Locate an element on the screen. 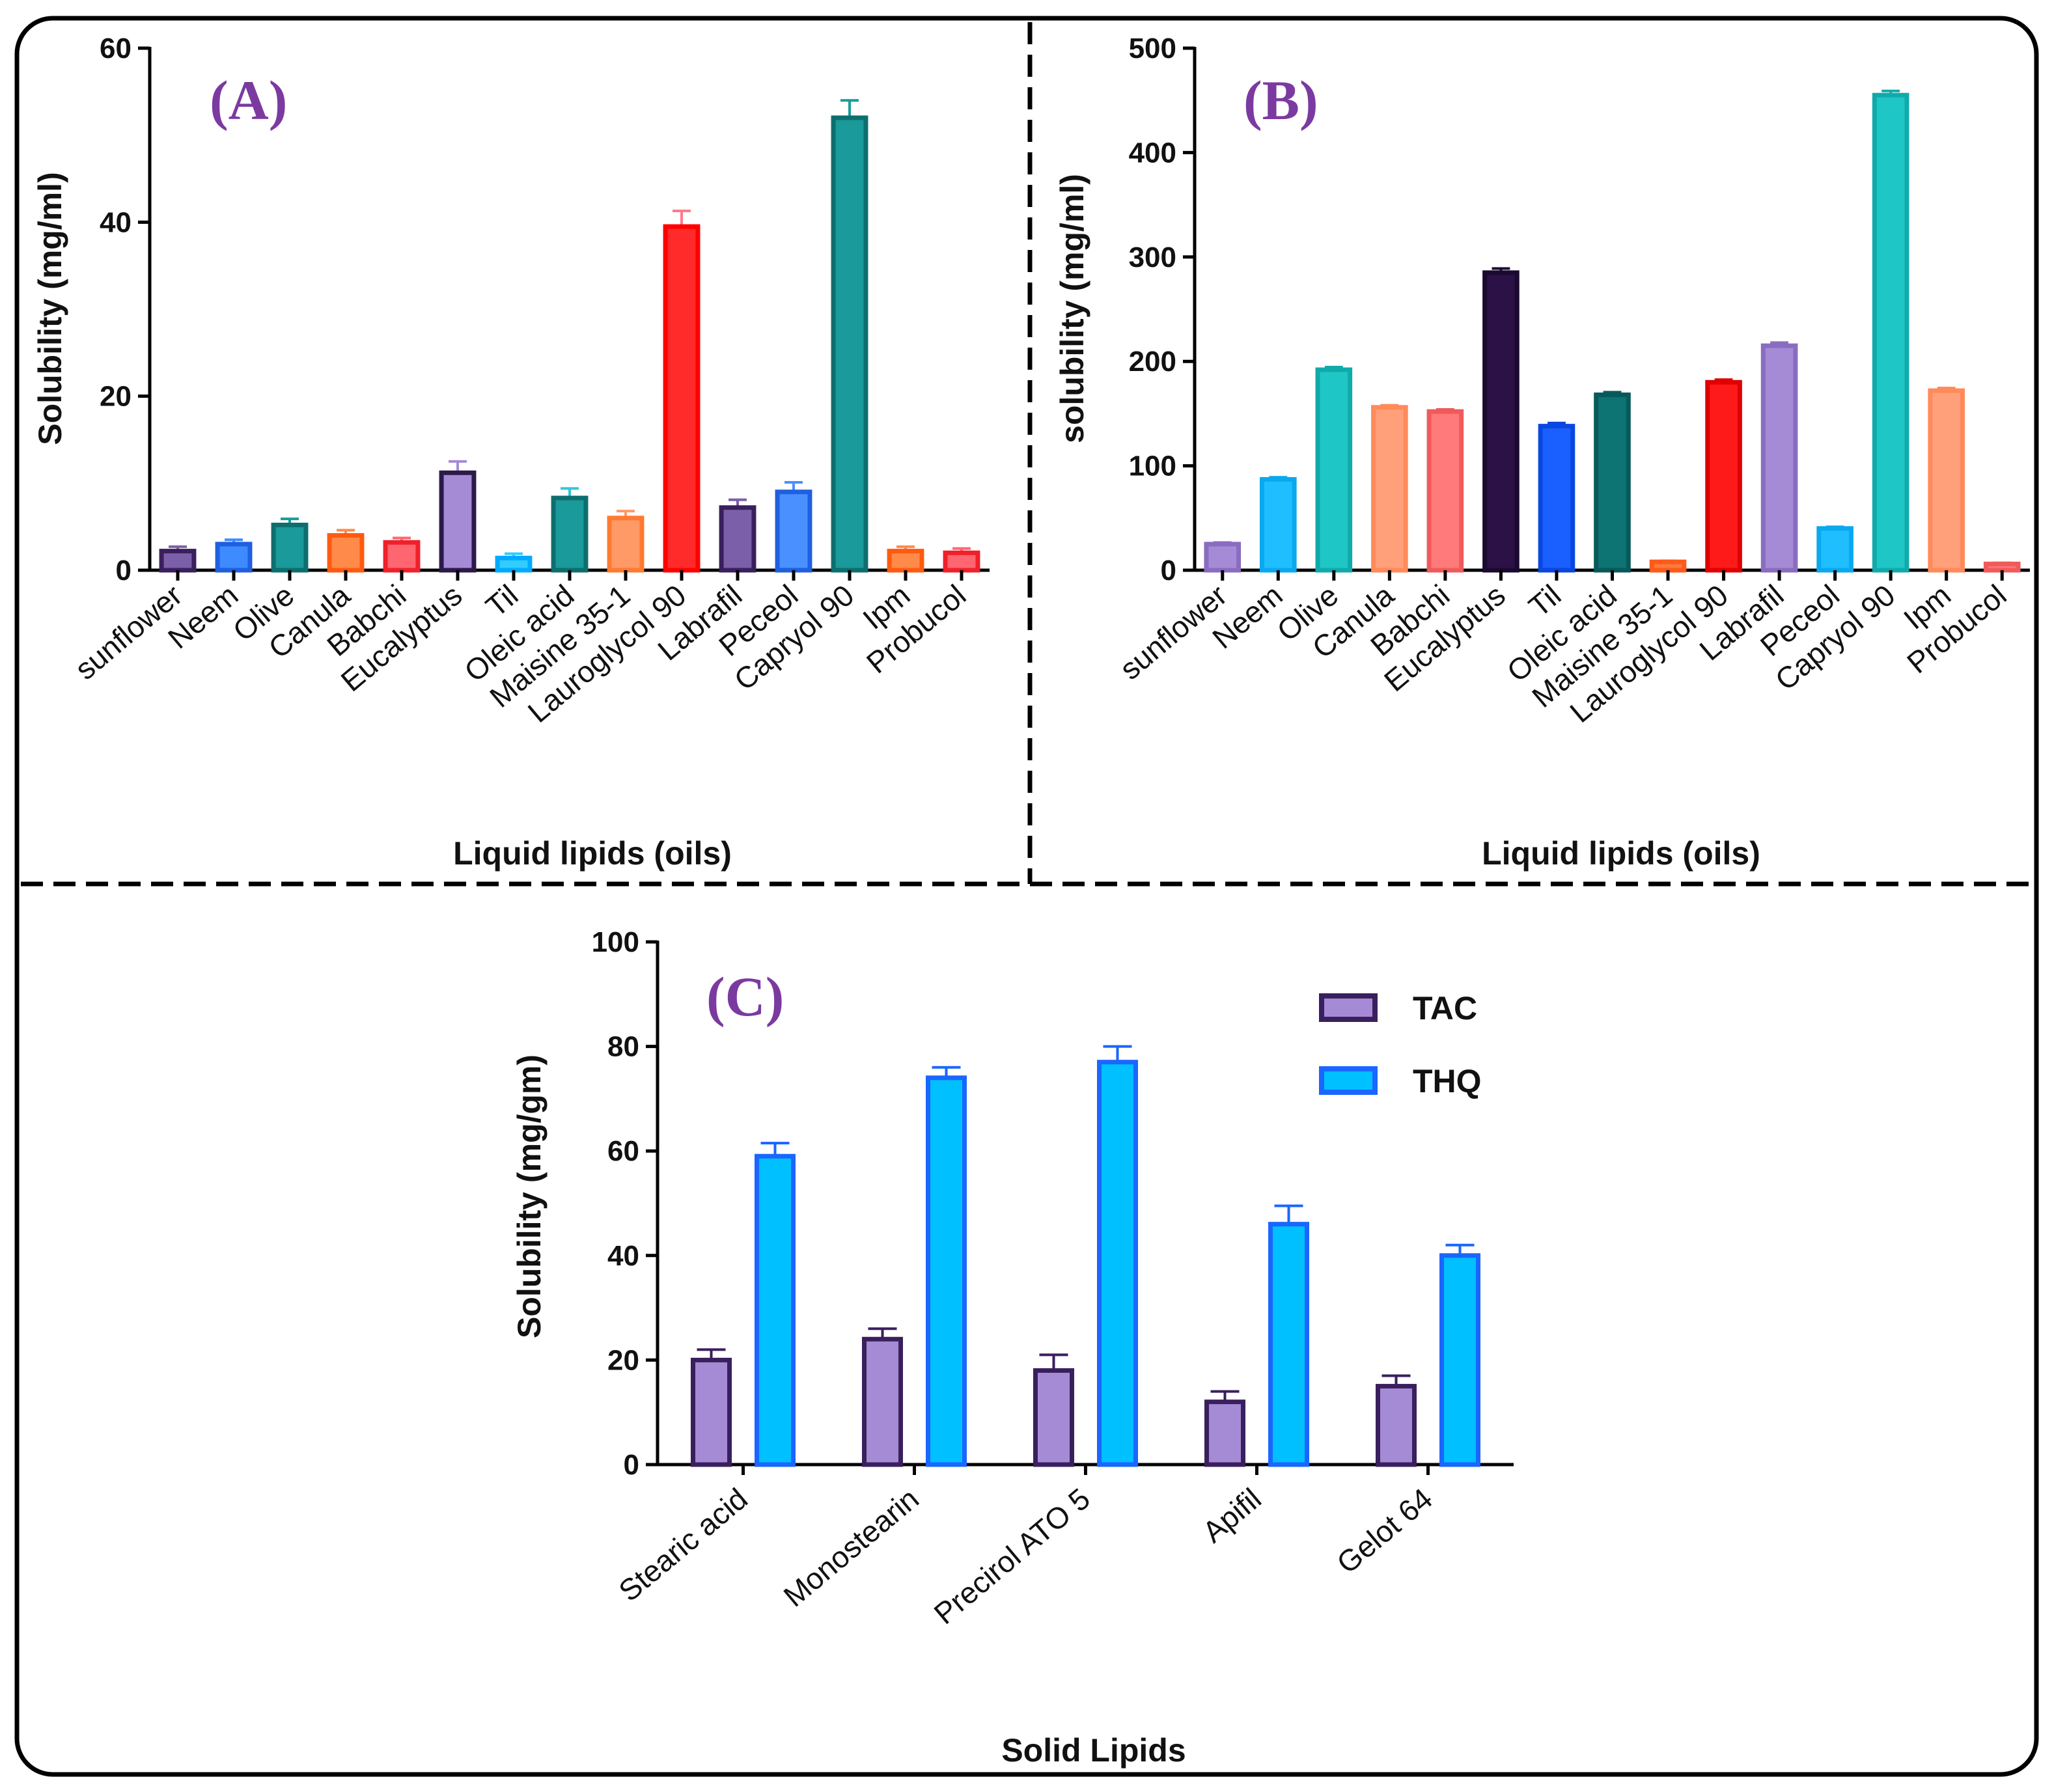  category-label-stearic-acid: Stearic acid is located at coordinates (683, 1545).